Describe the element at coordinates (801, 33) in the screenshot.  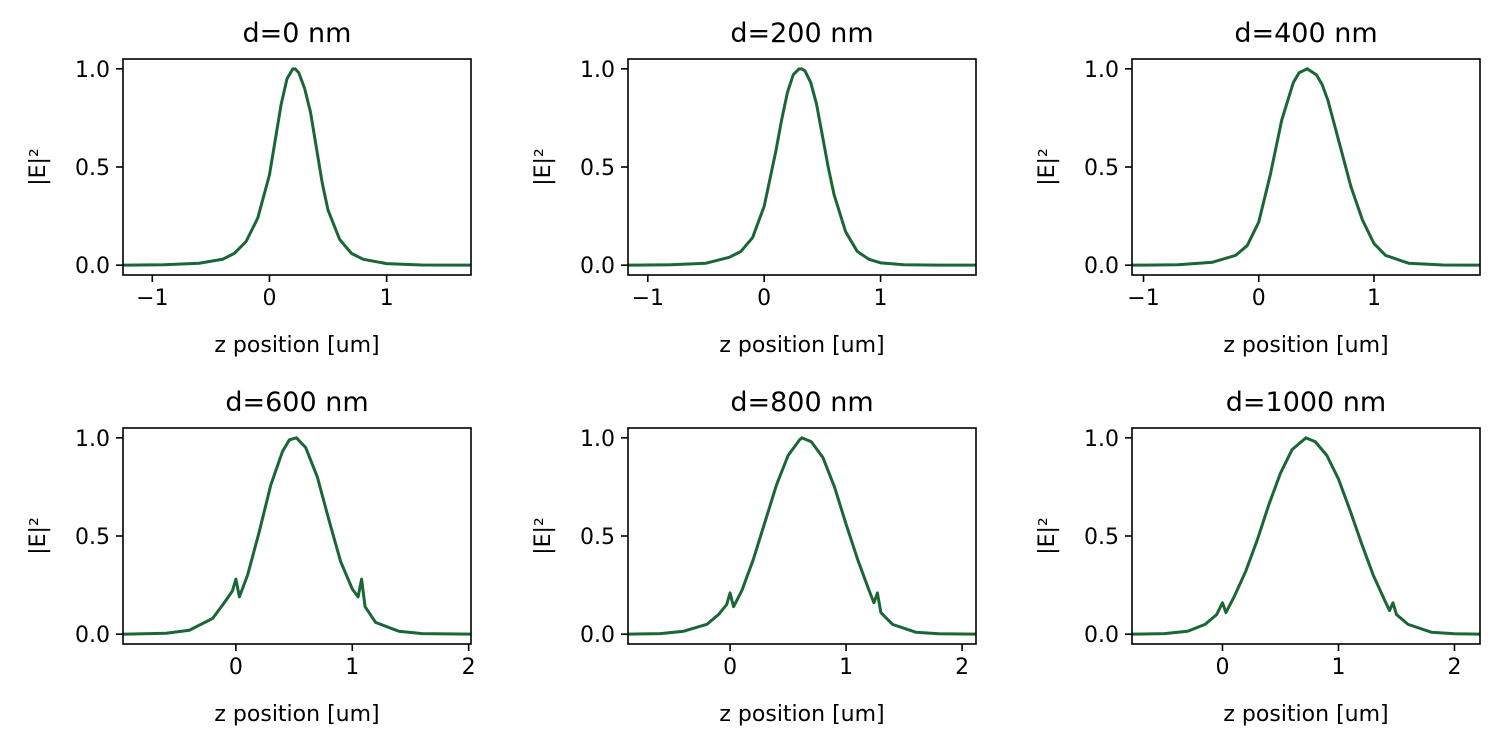
I see `subplot-title: d=200 nm` at that location.